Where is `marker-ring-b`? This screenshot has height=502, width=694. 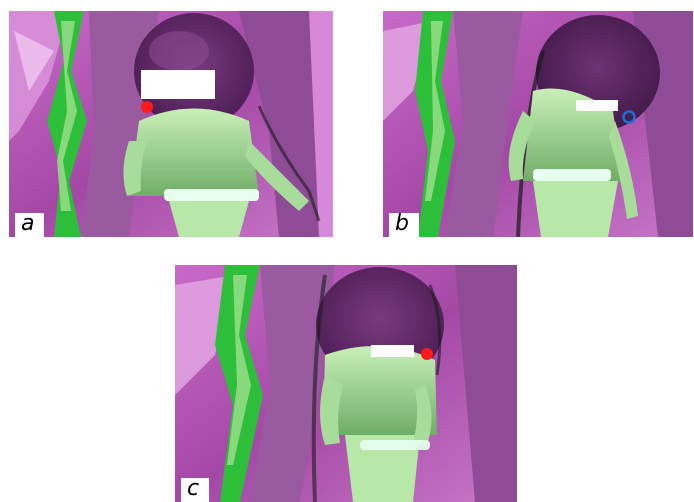
marker-ring-b is located at coordinates (629, 117).